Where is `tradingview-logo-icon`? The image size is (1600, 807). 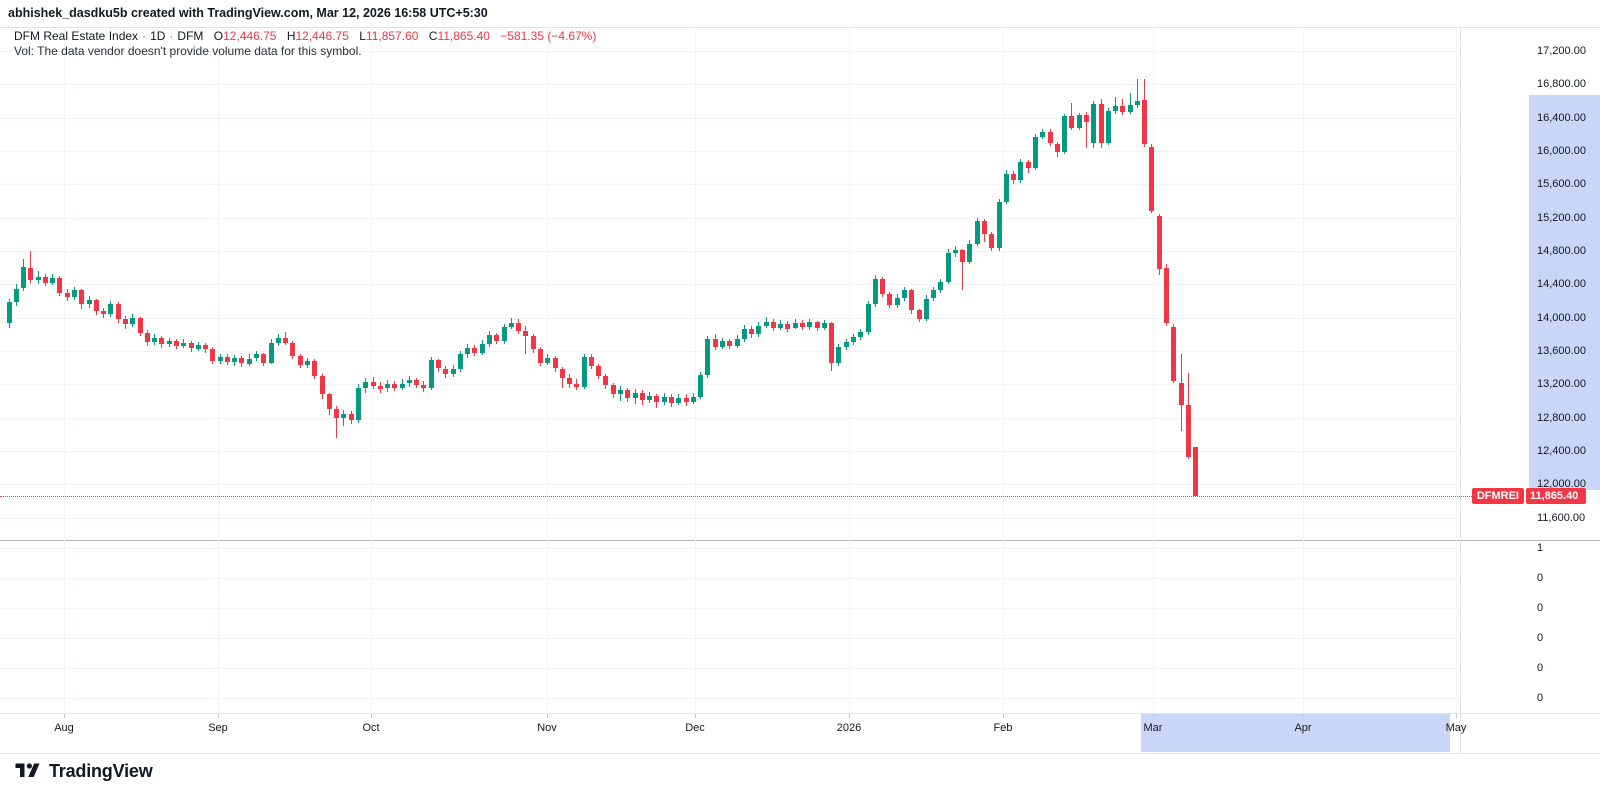
tradingview-logo-icon is located at coordinates (27, 771).